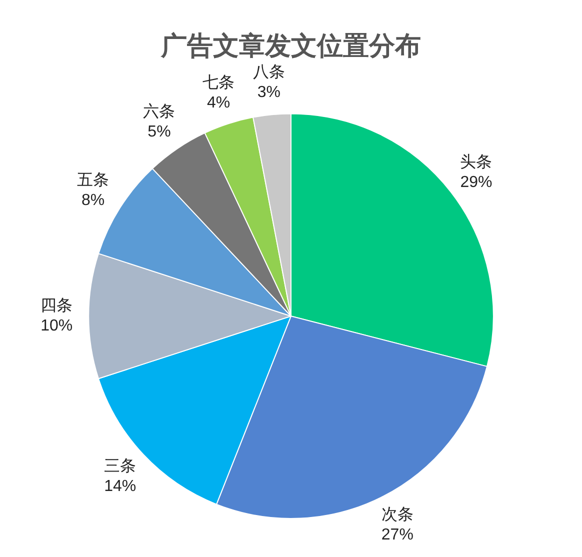 The height and width of the screenshot is (557, 582). I want to click on slice-label: 四条, so click(56, 306).